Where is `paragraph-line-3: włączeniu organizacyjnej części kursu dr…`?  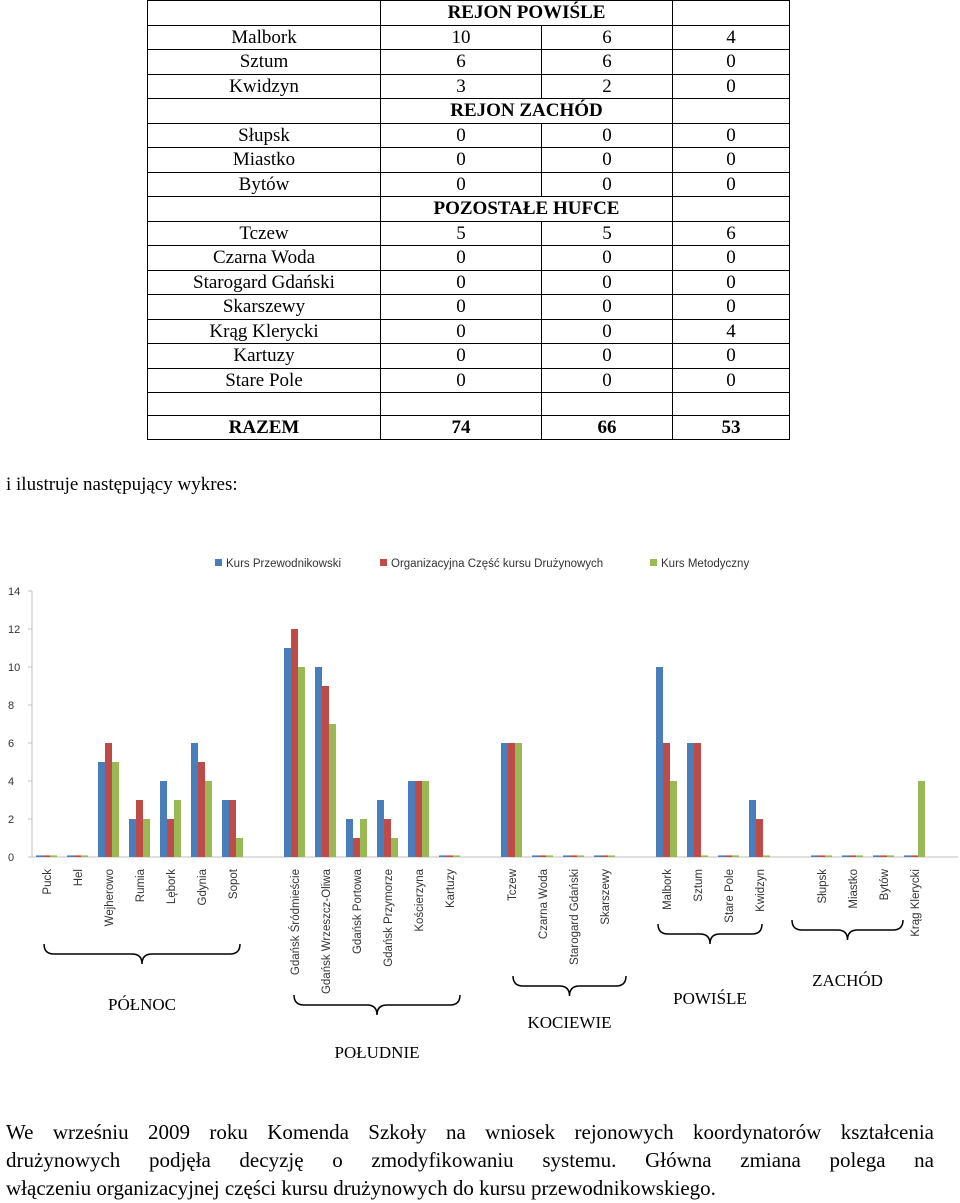 paragraph-line-3: włączeniu organizacyjnej części kursu dr… is located at coordinates (361, 1188).